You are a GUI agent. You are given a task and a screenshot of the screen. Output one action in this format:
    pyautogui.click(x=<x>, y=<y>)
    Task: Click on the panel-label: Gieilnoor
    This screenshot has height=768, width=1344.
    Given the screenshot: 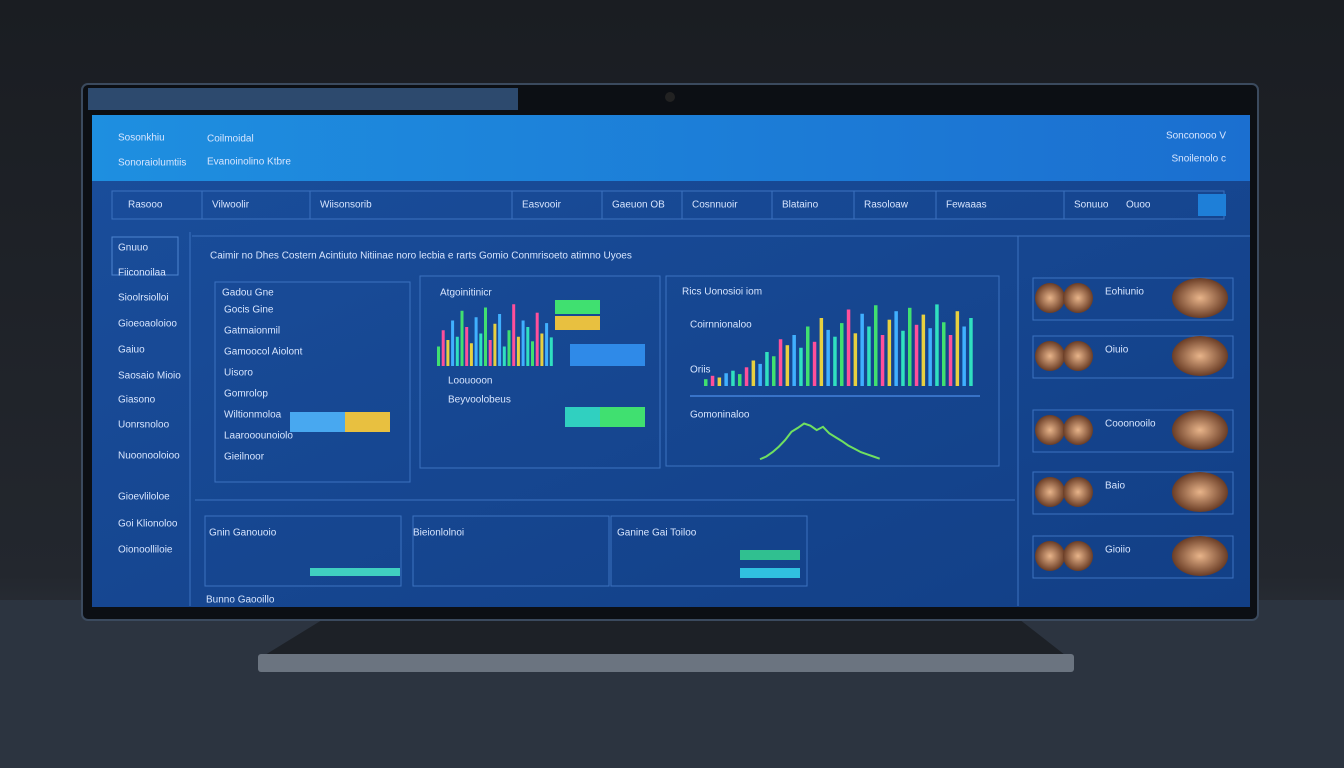 What is the action you would take?
    pyautogui.click(x=244, y=457)
    